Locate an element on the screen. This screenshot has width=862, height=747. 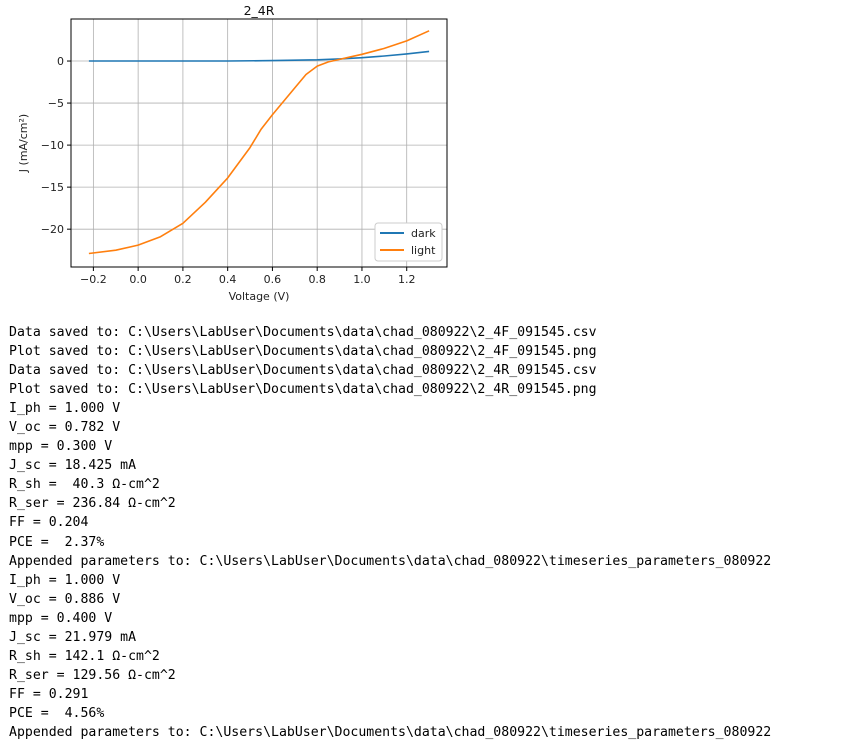
y-axis-label: J (mA/cm²) is located at coordinates (23, 143).